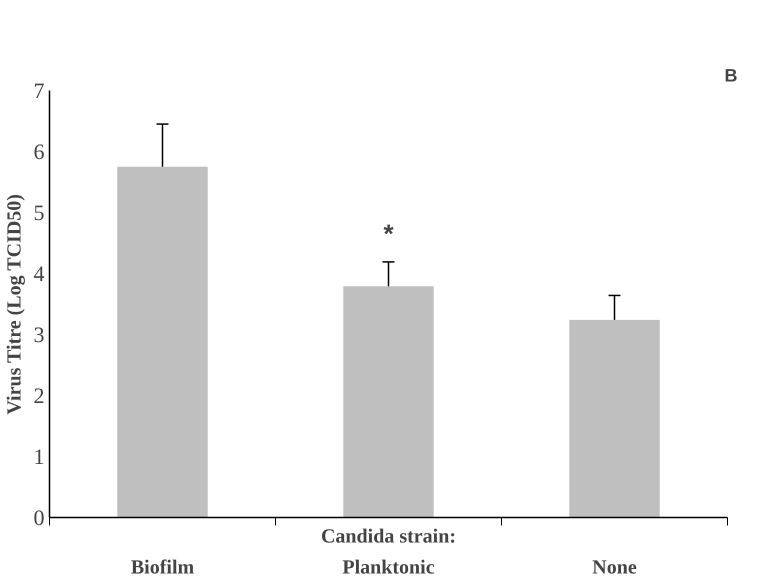 The width and height of the screenshot is (757, 581). Describe the element at coordinates (39, 517) in the screenshot. I see `y-tick-label: 0` at that location.